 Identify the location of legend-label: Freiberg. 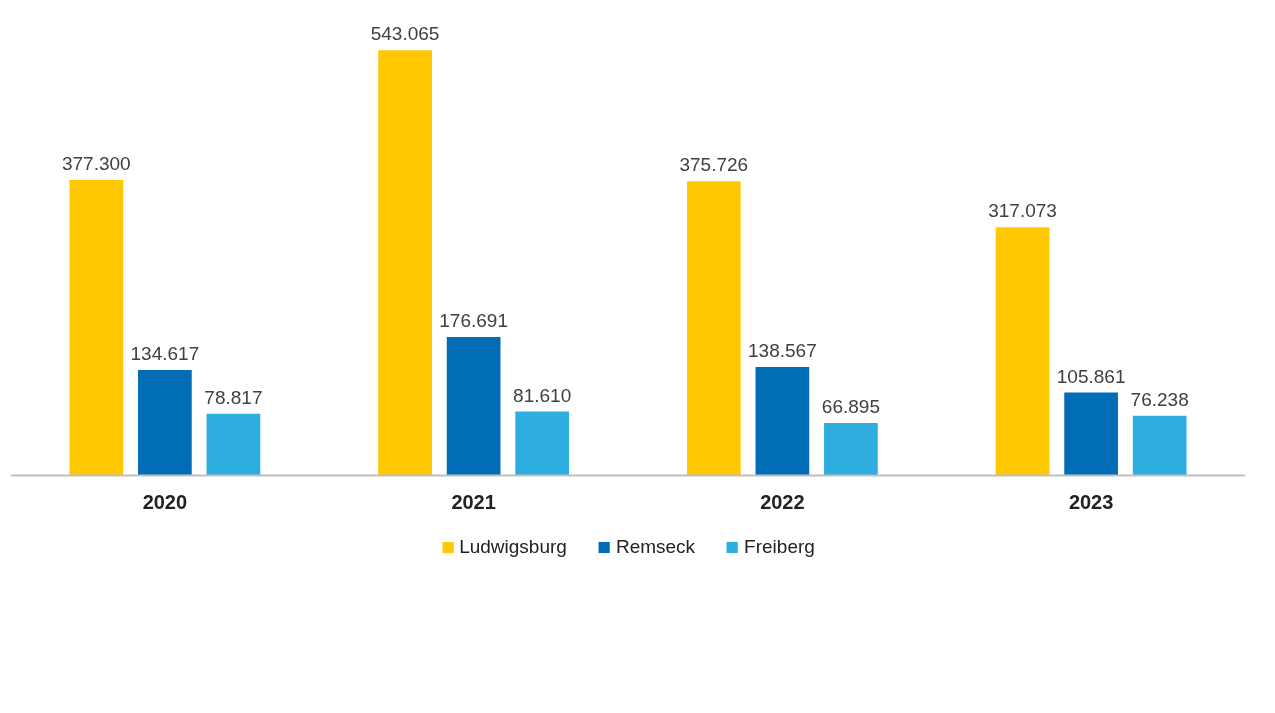
(779, 547).